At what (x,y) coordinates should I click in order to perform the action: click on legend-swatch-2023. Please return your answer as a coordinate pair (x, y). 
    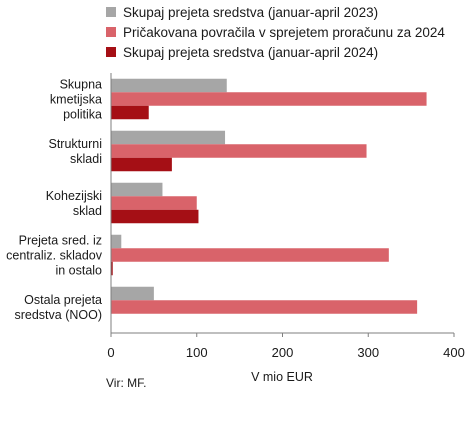
    Looking at the image, I should click on (111, 12).